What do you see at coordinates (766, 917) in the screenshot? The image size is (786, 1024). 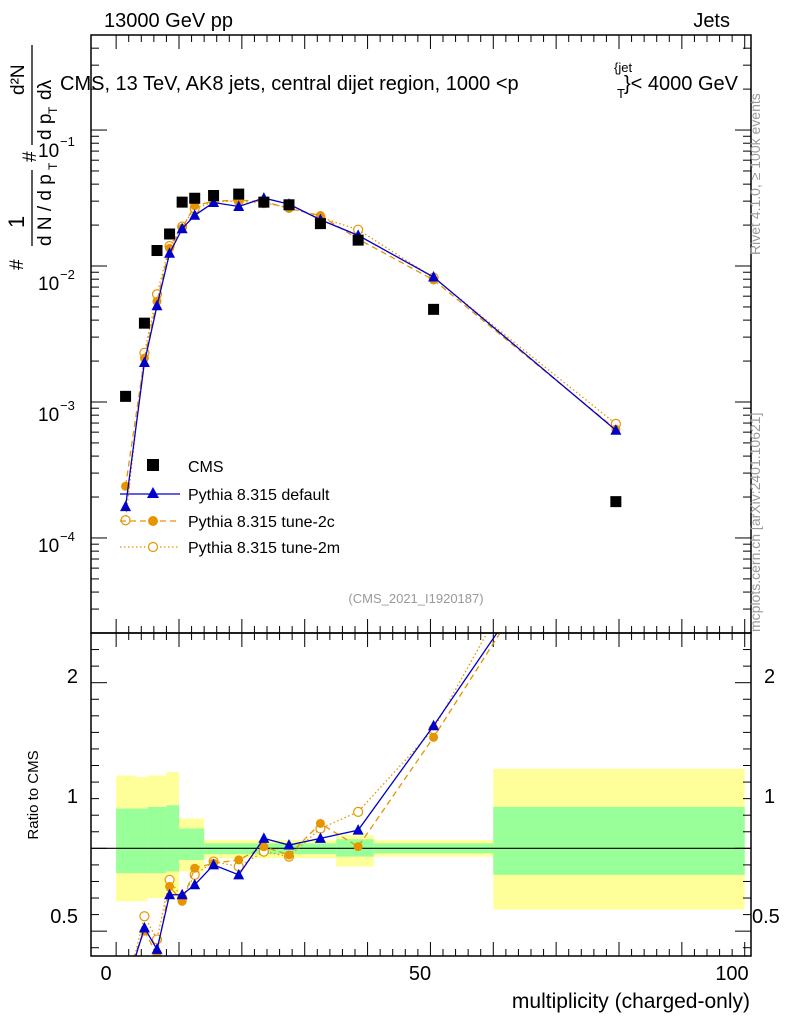 I see `ratio-ytick-label-0-5-right: 0.5` at bounding box center [766, 917].